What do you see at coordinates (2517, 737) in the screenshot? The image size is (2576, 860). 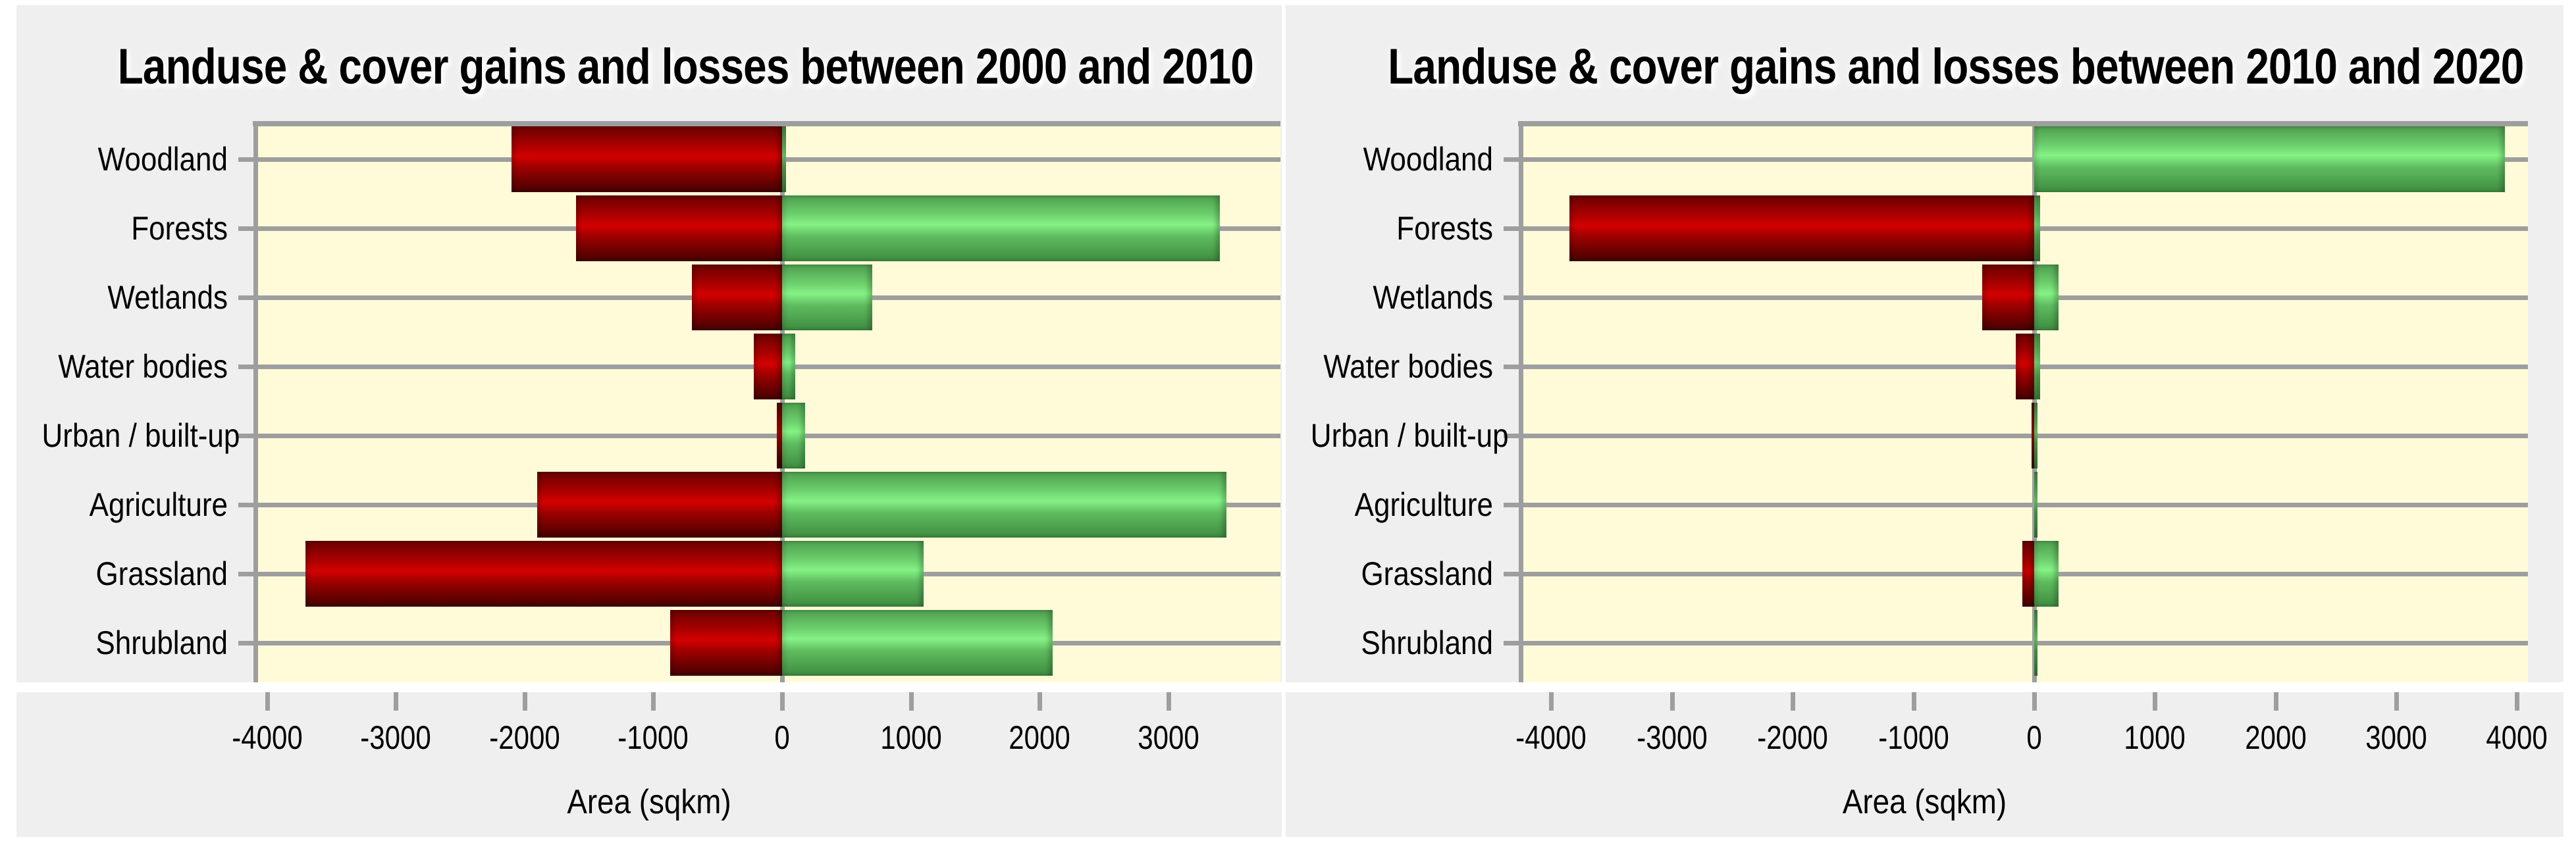 I see `x-tick-label: 4000` at bounding box center [2517, 737].